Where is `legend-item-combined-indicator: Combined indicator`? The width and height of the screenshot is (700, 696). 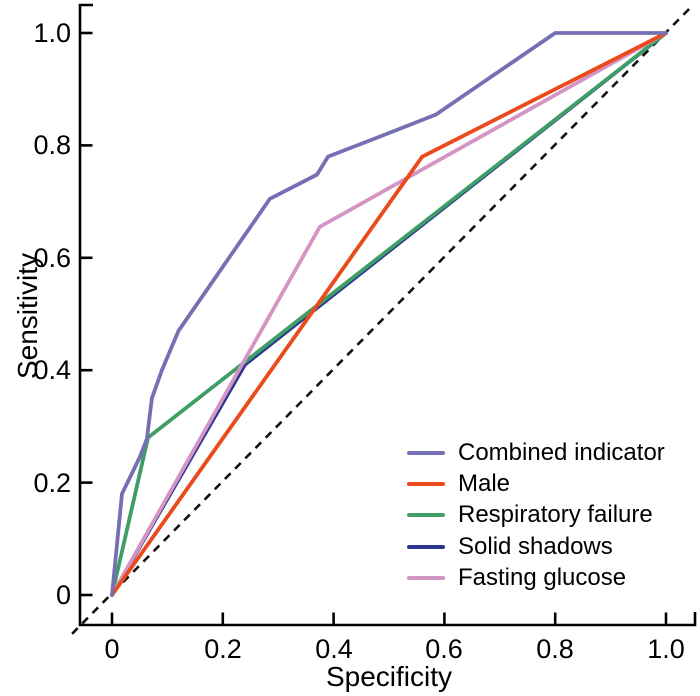 legend-item-combined-indicator: Combined indicator is located at coordinates (536, 452).